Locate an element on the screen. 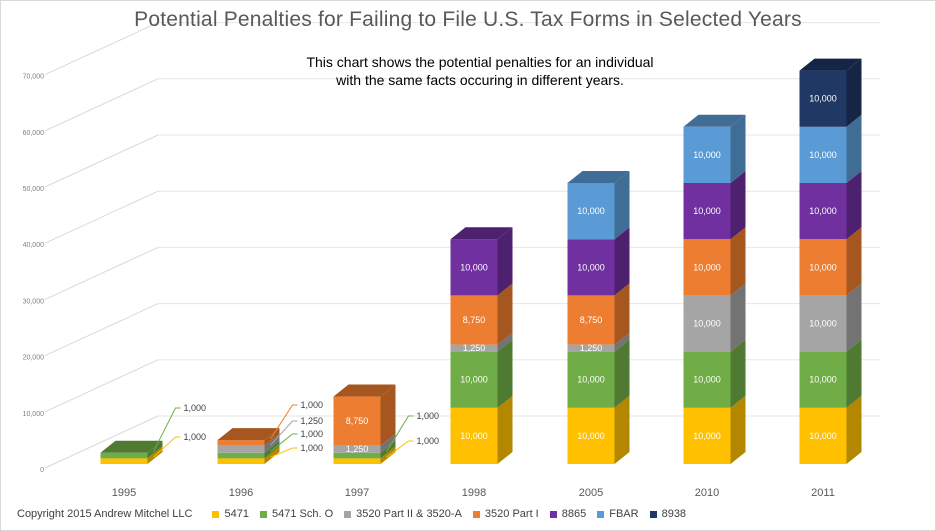  legend-item: 8865 is located at coordinates (567, 514).